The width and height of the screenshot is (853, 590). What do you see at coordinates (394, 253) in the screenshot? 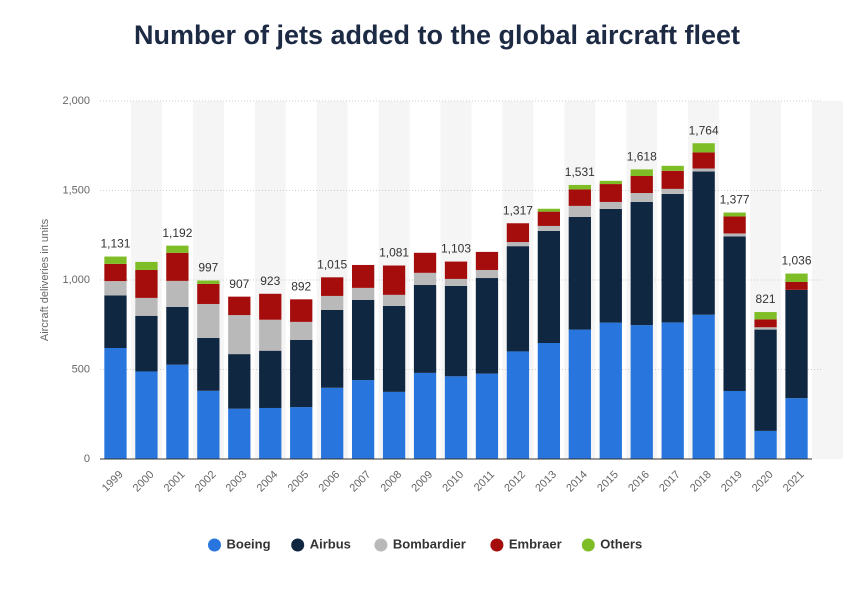
I see `total-label: 1,081` at bounding box center [394, 253].